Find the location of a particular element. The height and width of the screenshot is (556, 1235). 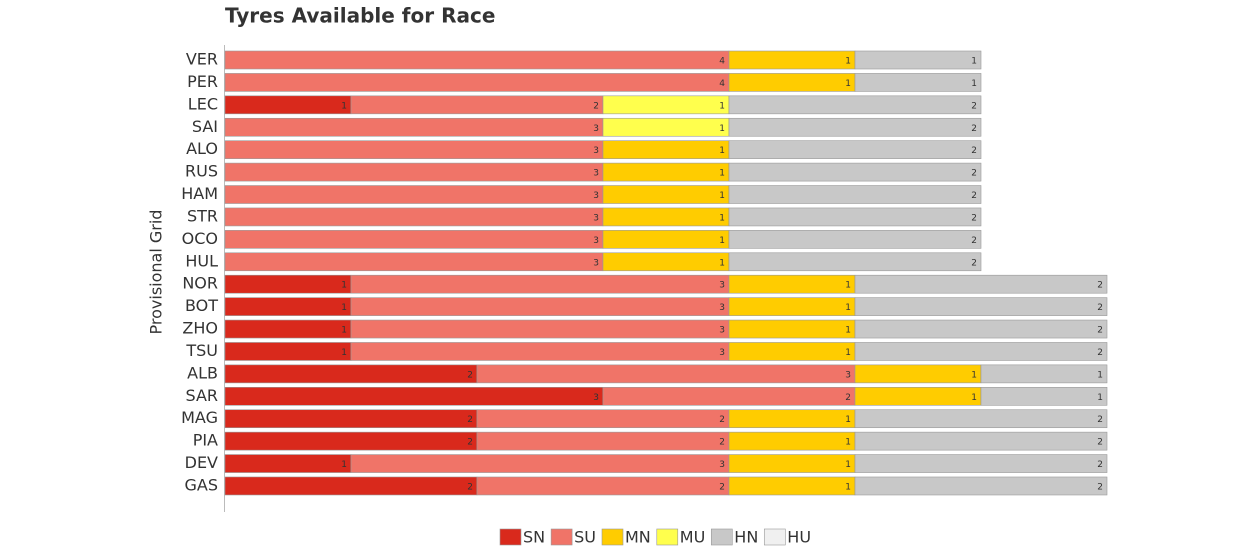

y-tick-label: ZHO is located at coordinates (200, 328).